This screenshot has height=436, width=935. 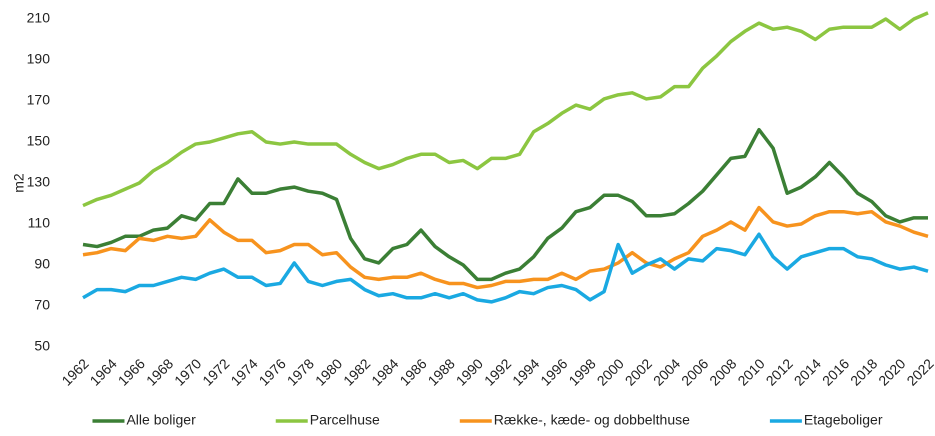 I want to click on x-tick-label: 2004, so click(x=666, y=371).